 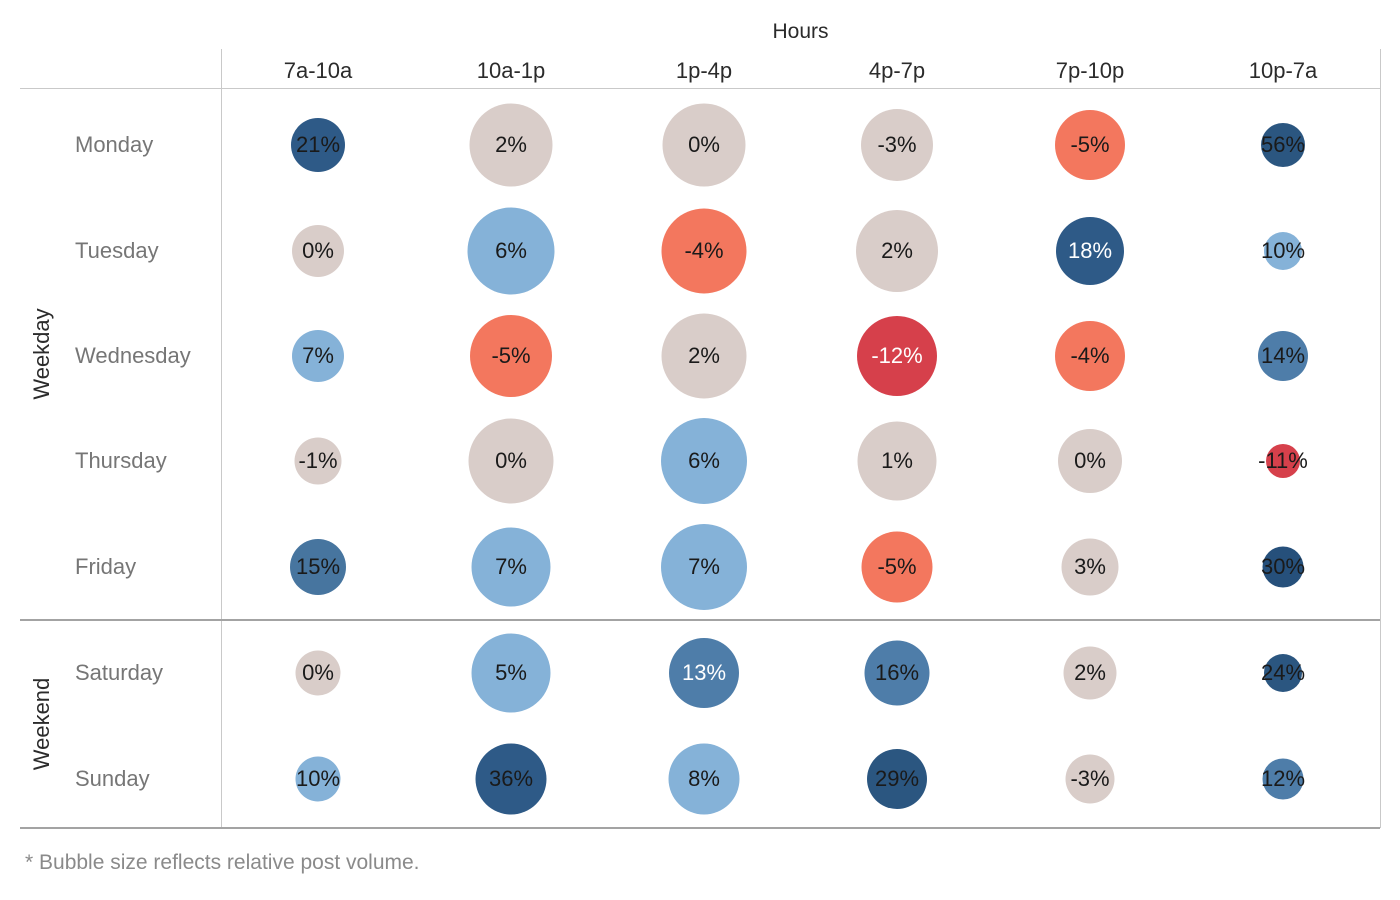 What do you see at coordinates (704, 70) in the screenshot?
I see `column-header-1p-4p: 1p-4p` at bounding box center [704, 70].